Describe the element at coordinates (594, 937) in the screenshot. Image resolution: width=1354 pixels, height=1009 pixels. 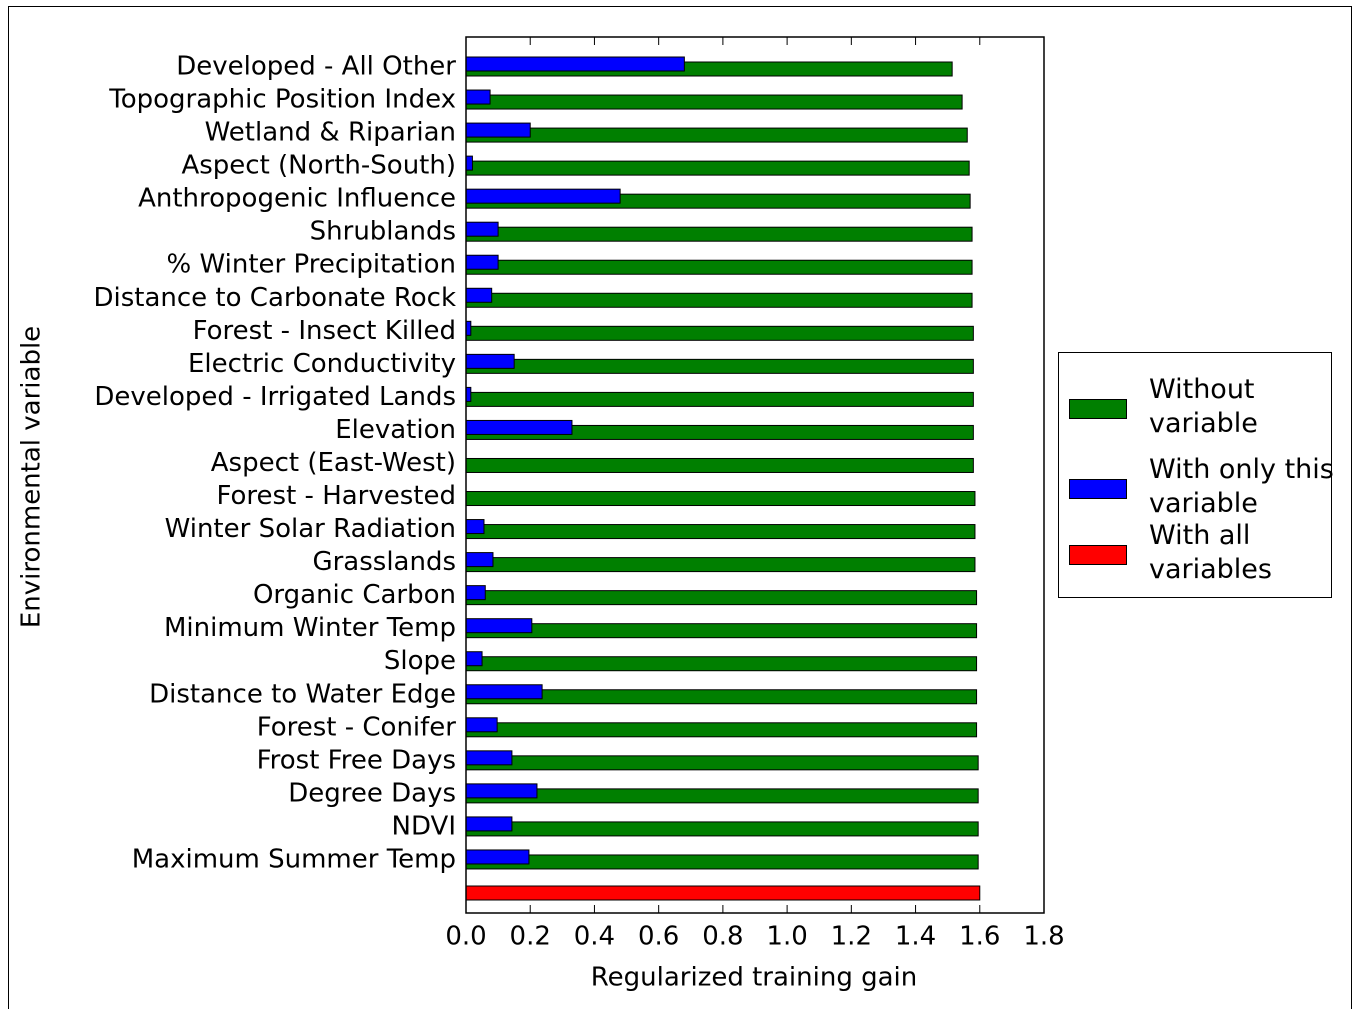
I see `x-tick-label: 0.4` at that location.